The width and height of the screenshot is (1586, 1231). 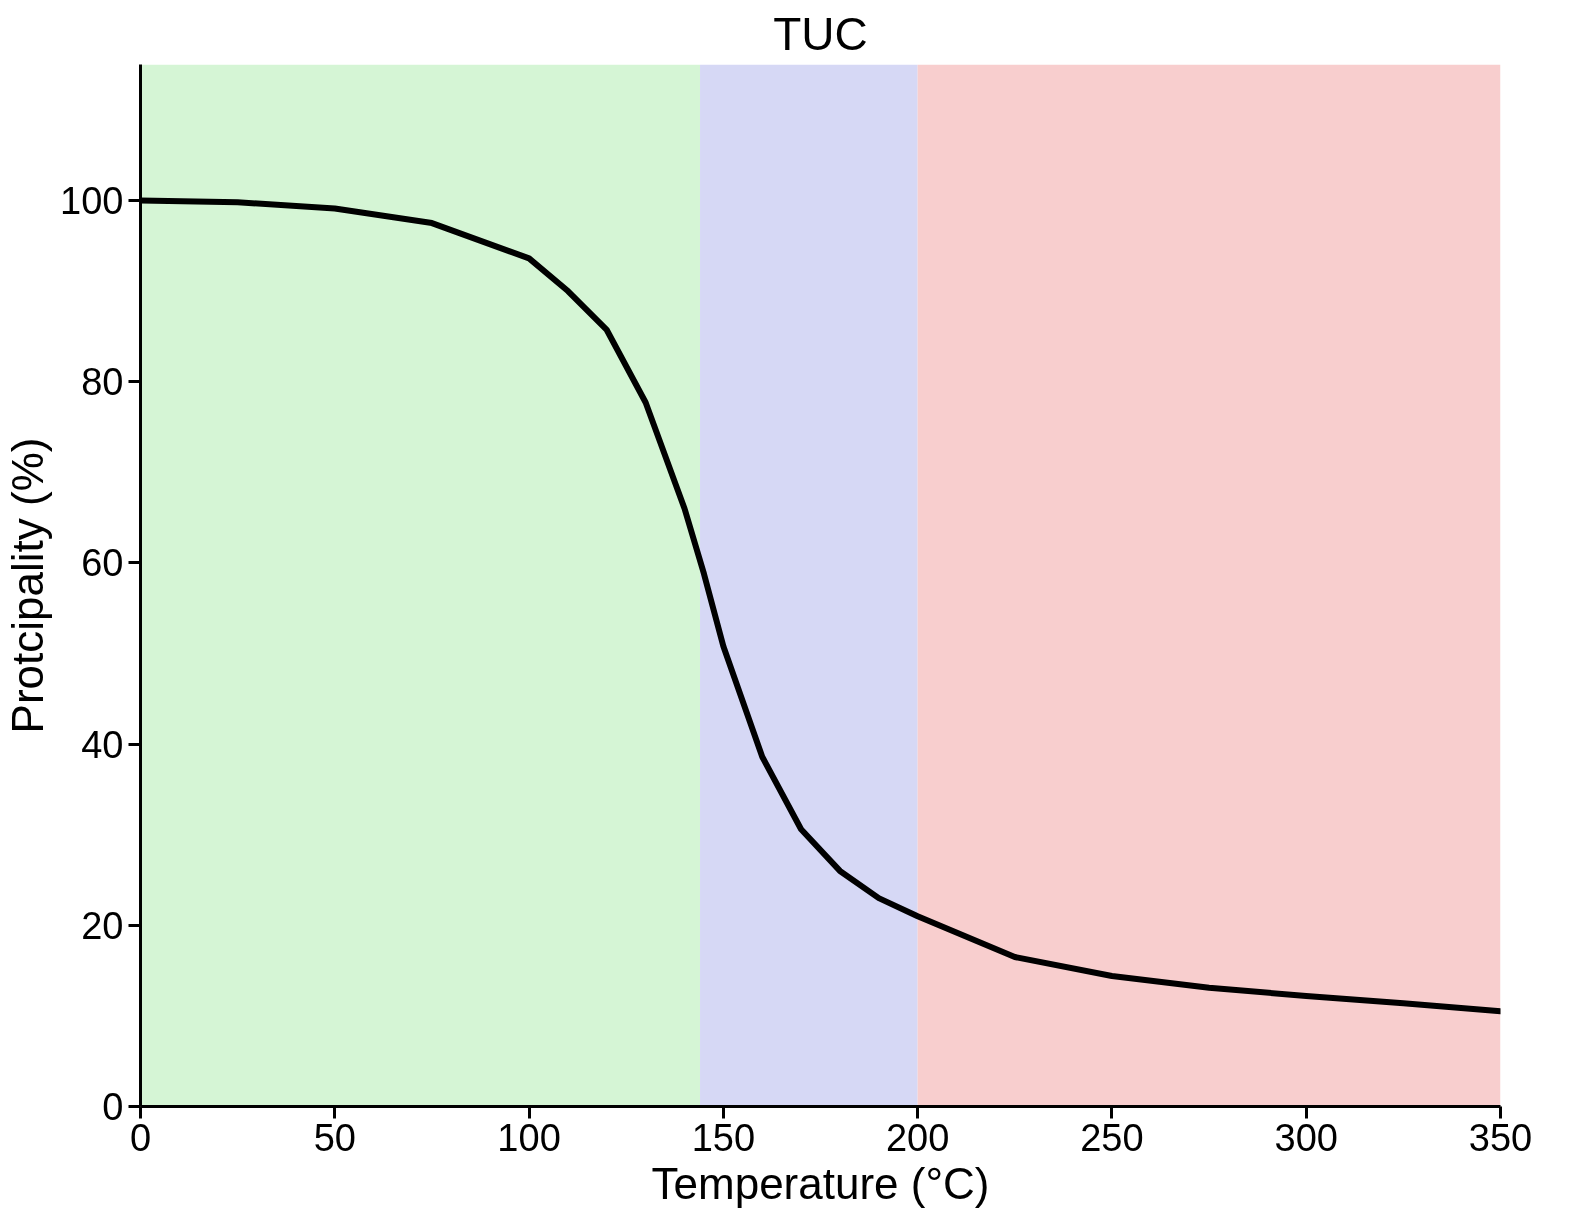 I want to click on x-tick-label: 300, so click(x=1306, y=1137).